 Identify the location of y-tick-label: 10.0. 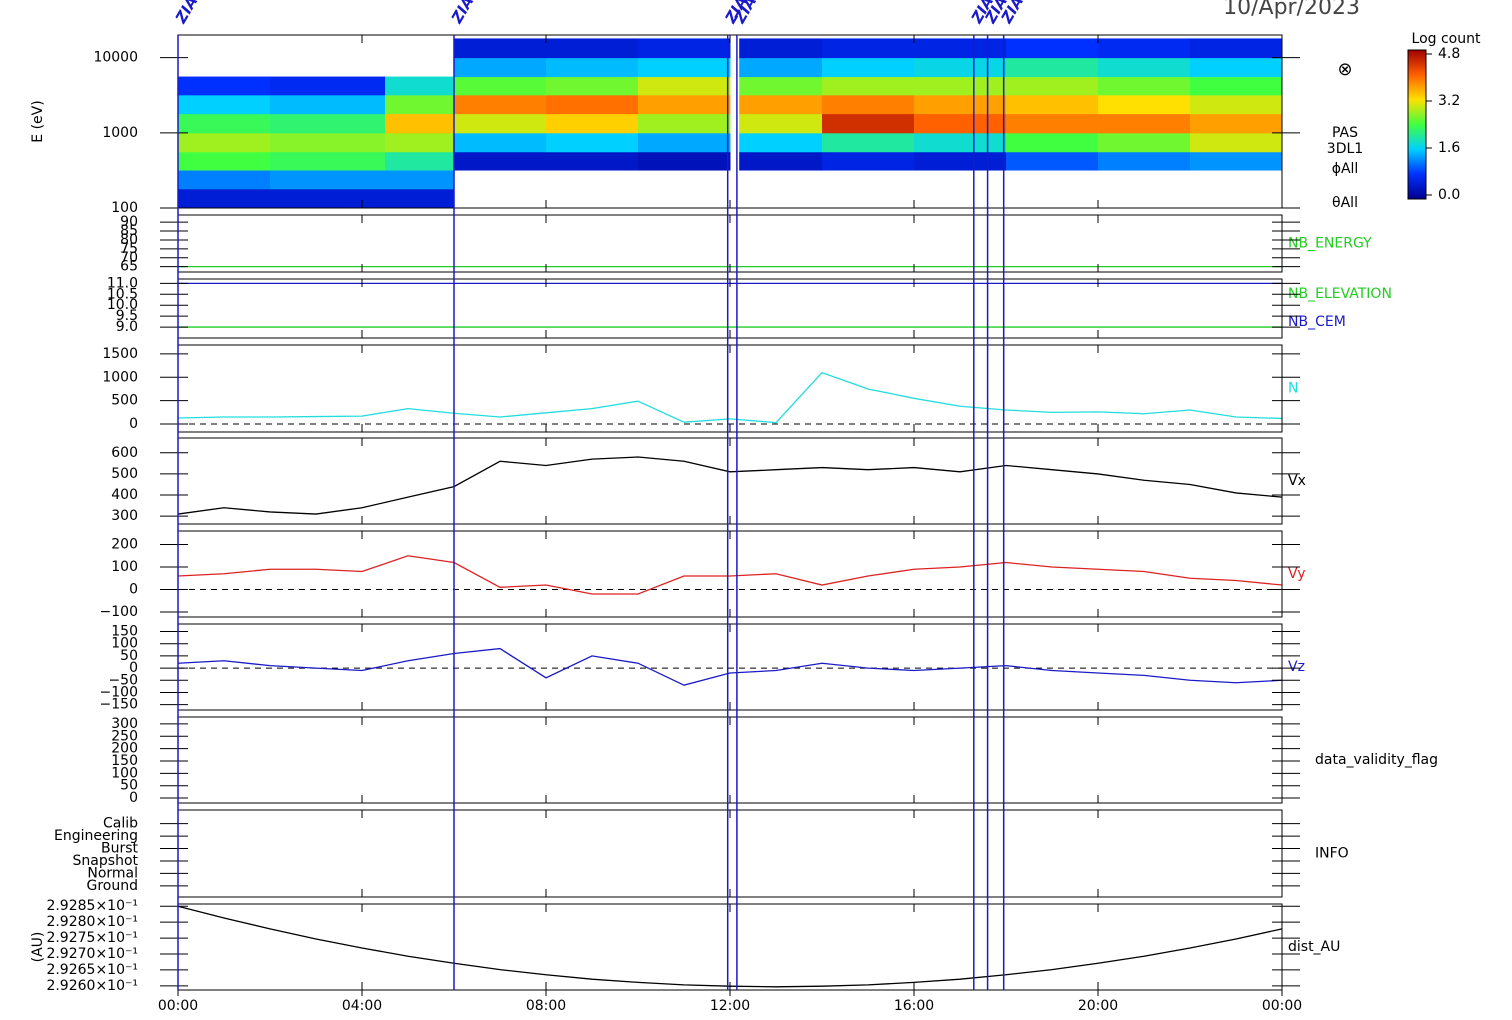
(122, 305).